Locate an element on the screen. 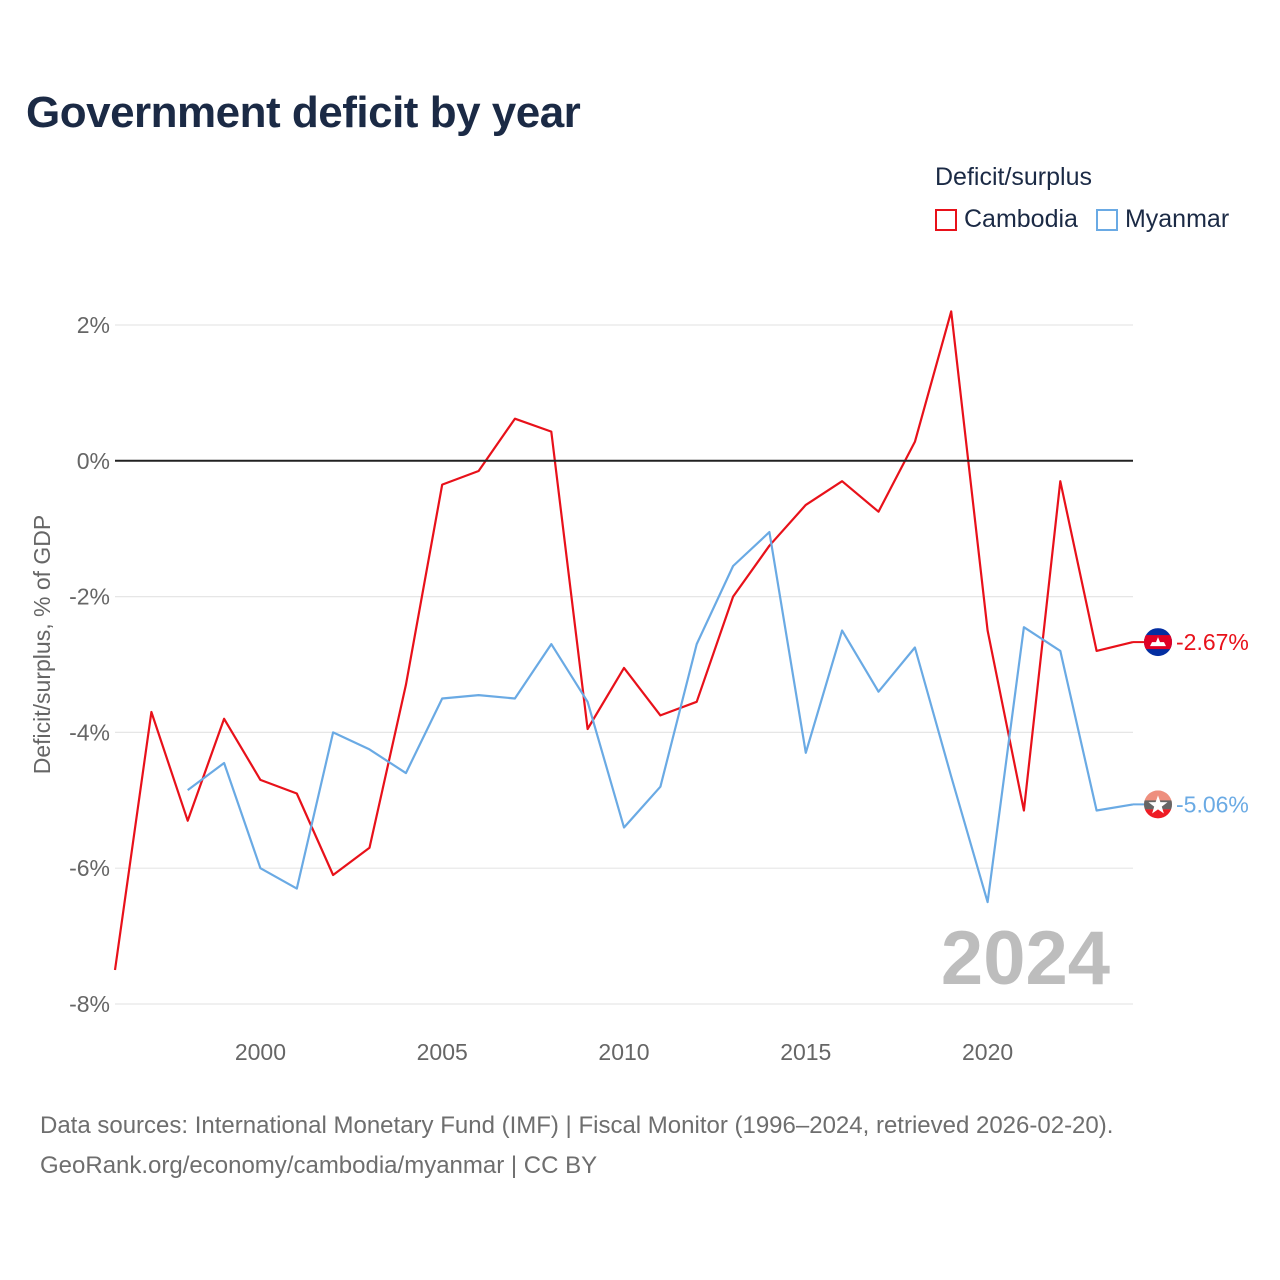  y-tick-label: -4% is located at coordinates (89, 732).